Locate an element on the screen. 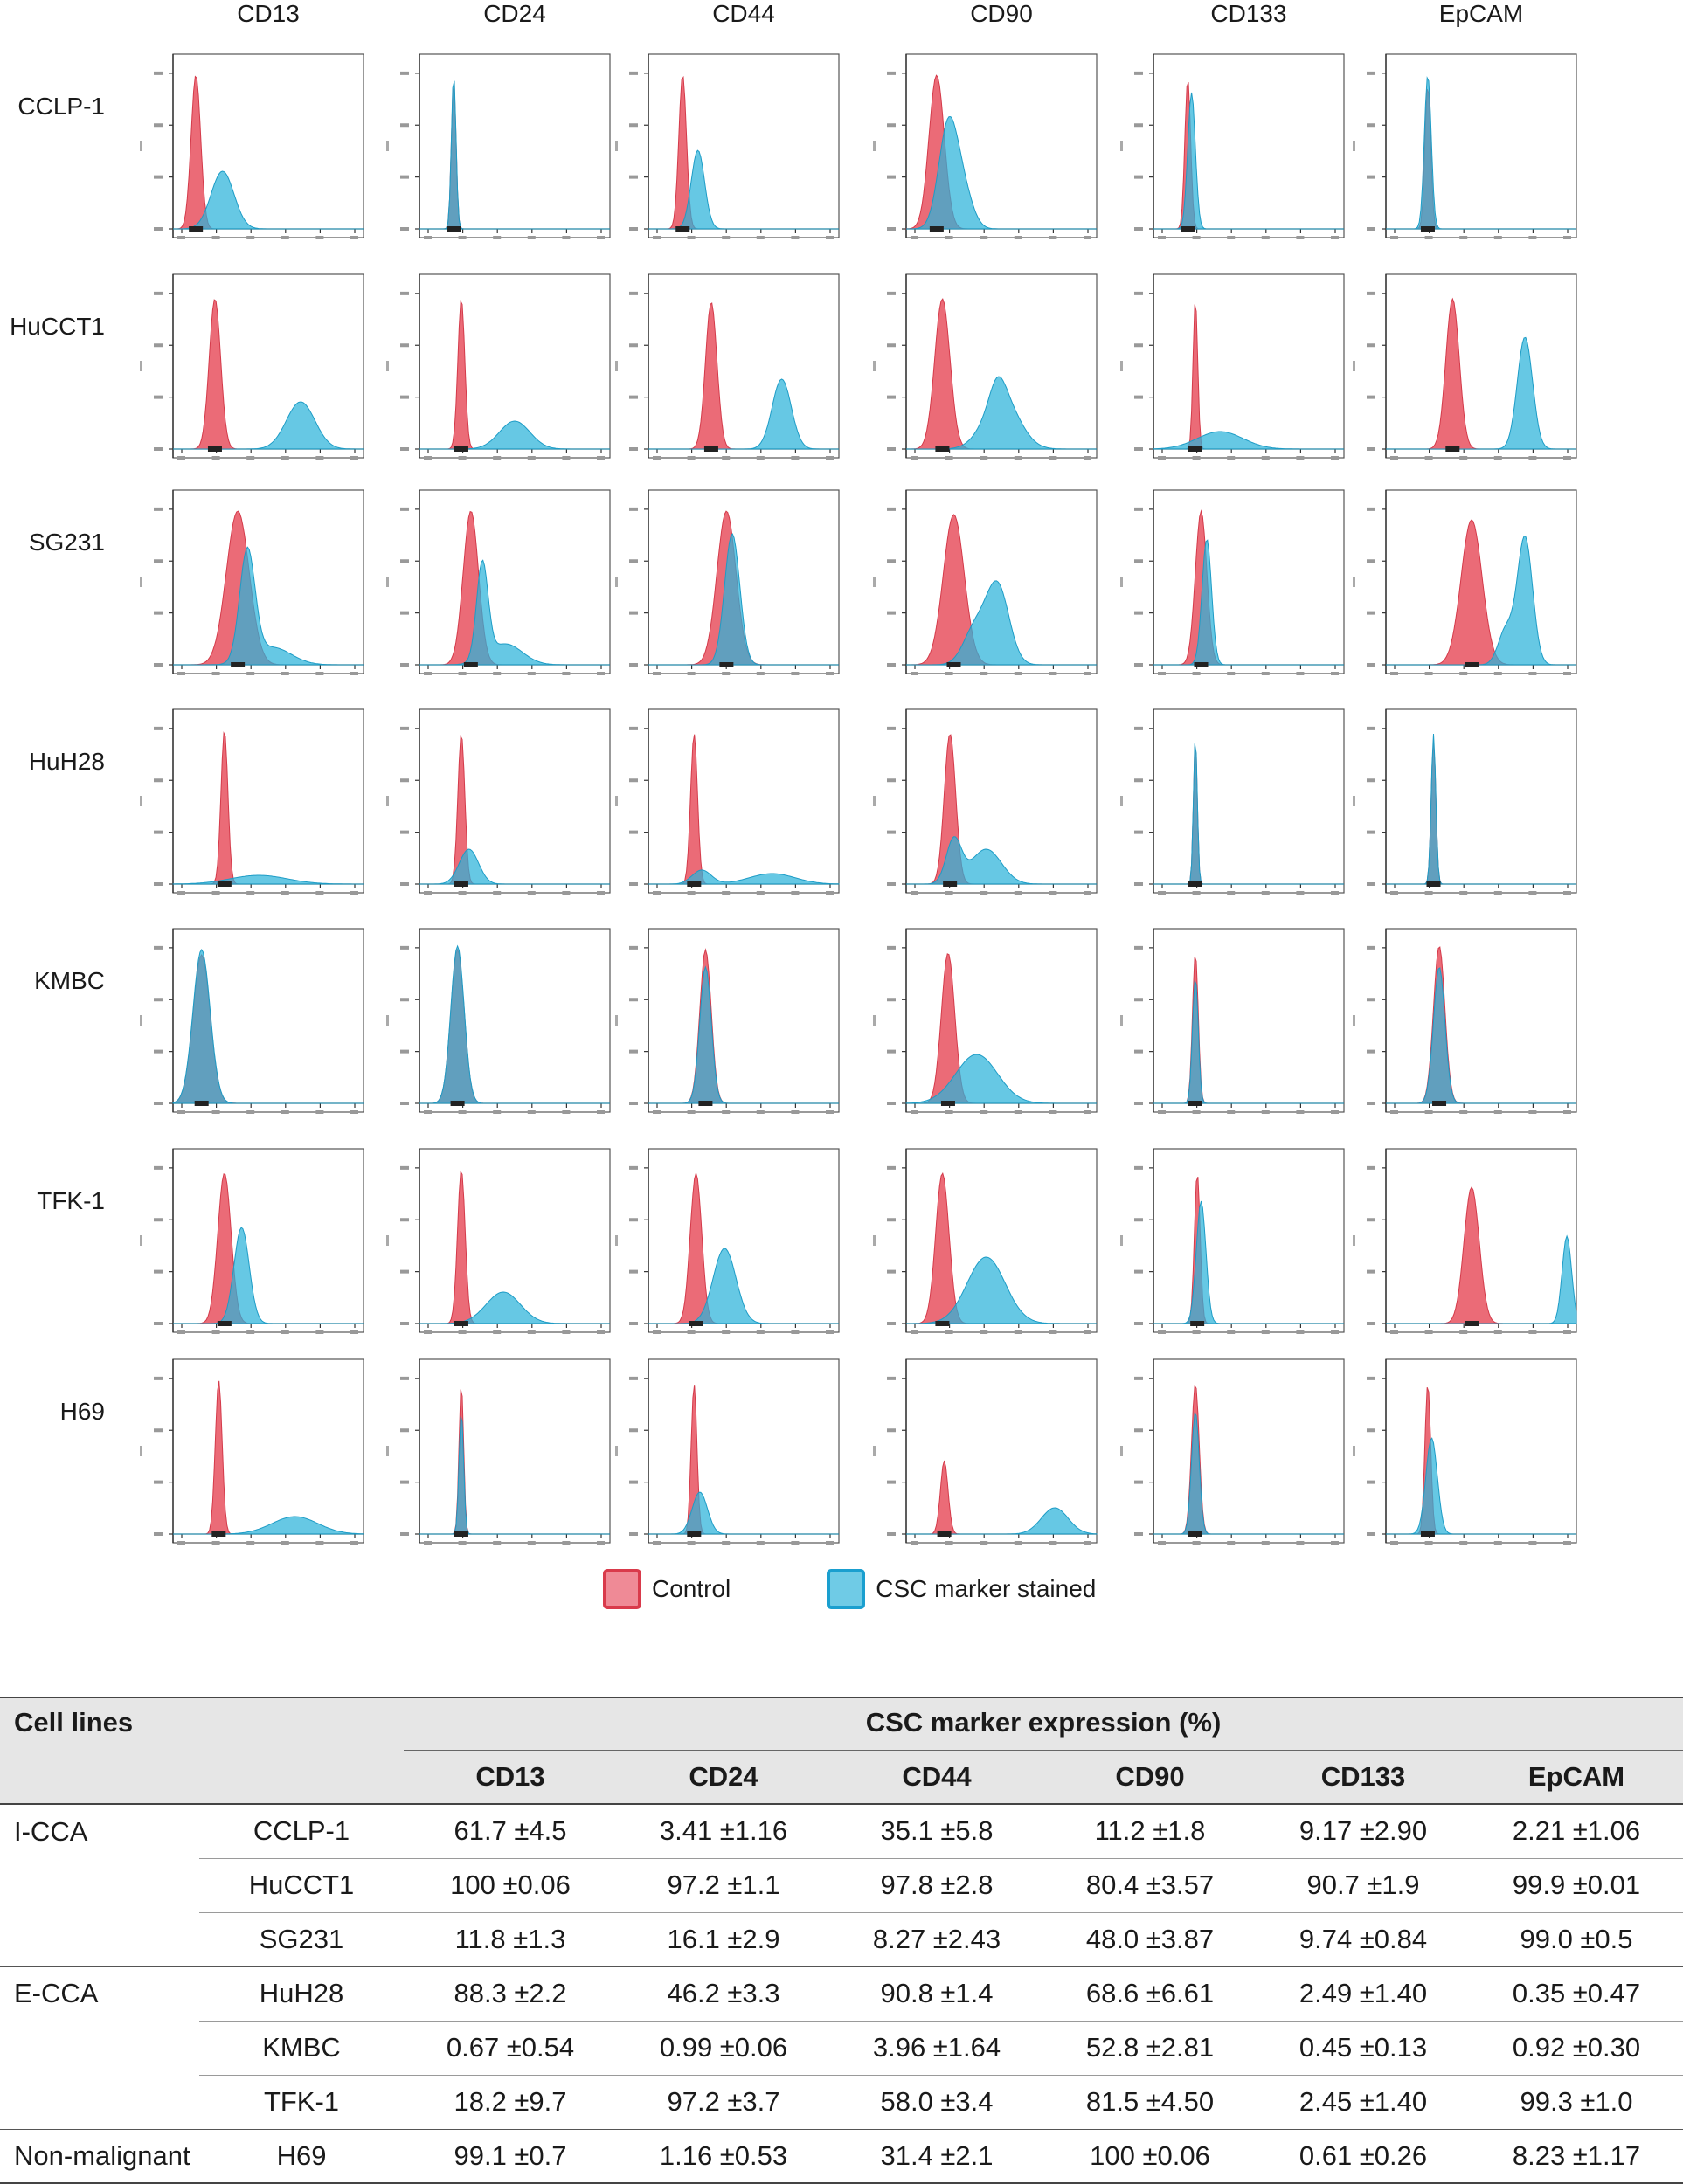  csc-histogram-HuCCT1-EpCAM is located at coordinates (1481, 393).